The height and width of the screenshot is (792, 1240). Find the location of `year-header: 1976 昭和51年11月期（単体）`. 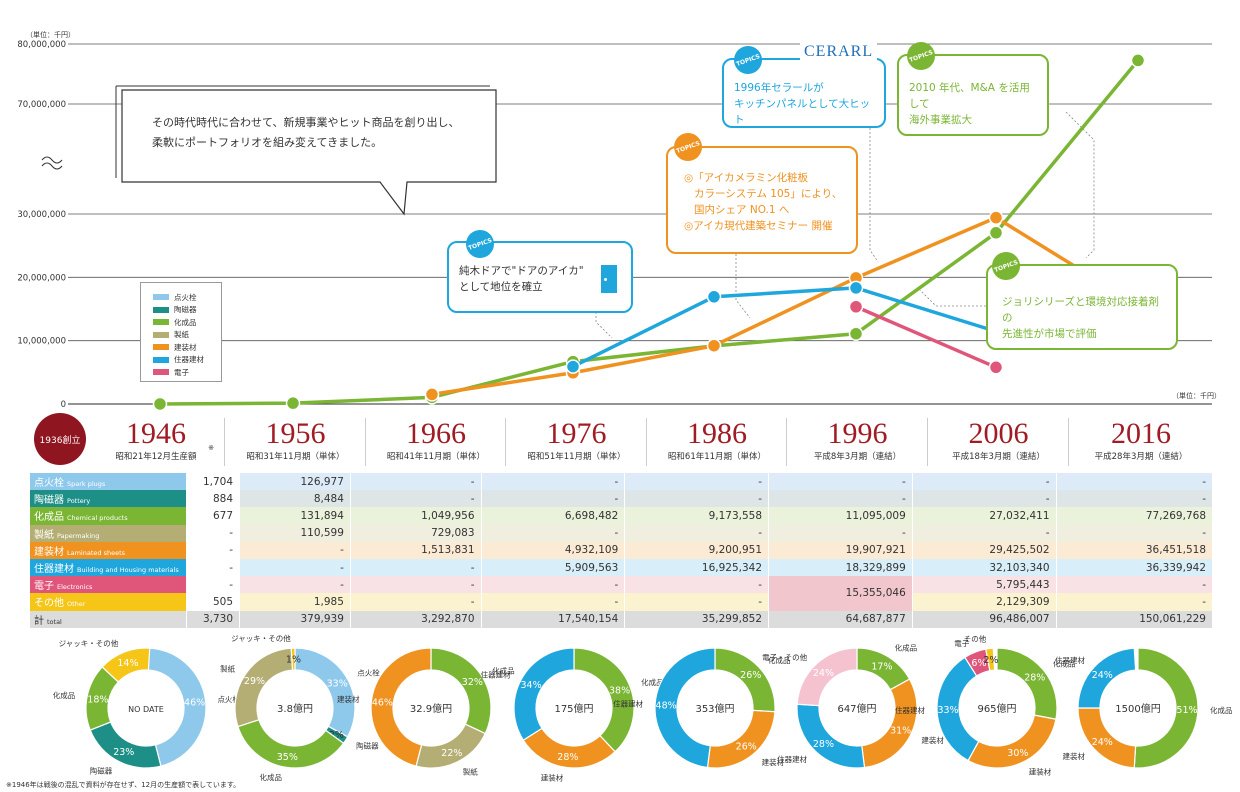

year-header: 1976 昭和51年11月期（単体） is located at coordinates (576, 442).